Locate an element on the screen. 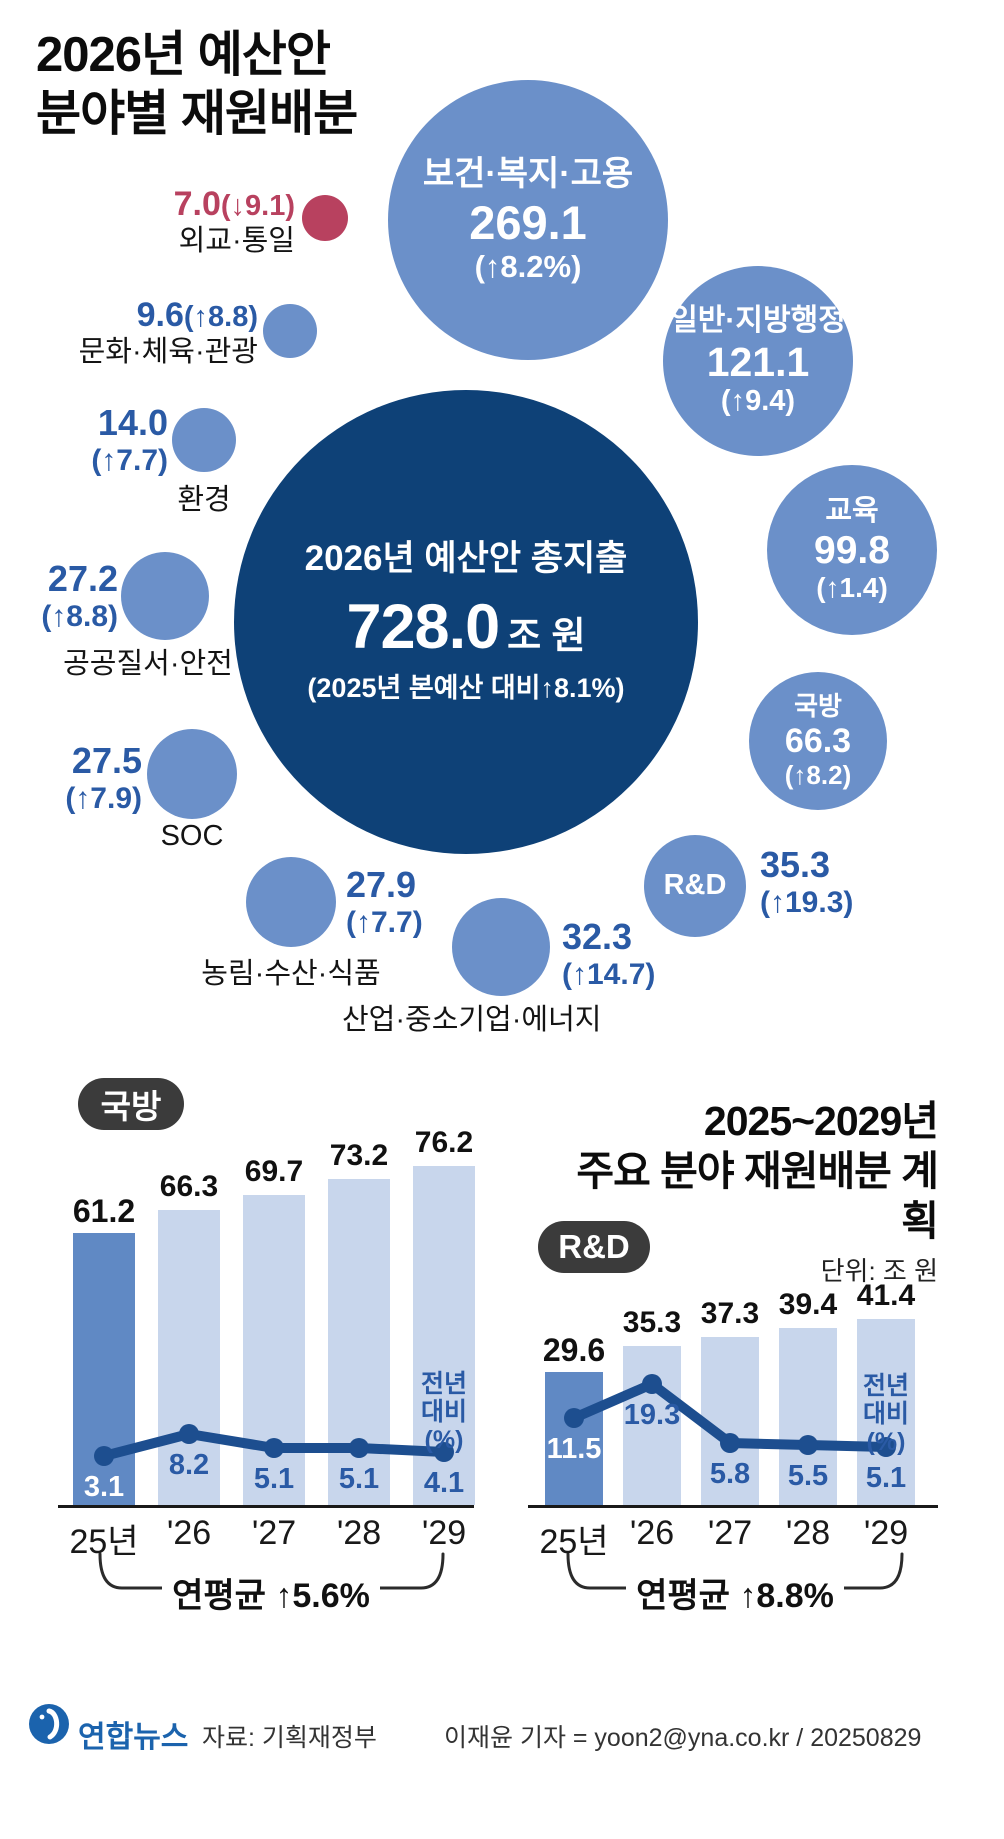 The image size is (1004, 1839). bubble-culture is located at coordinates (290, 331).